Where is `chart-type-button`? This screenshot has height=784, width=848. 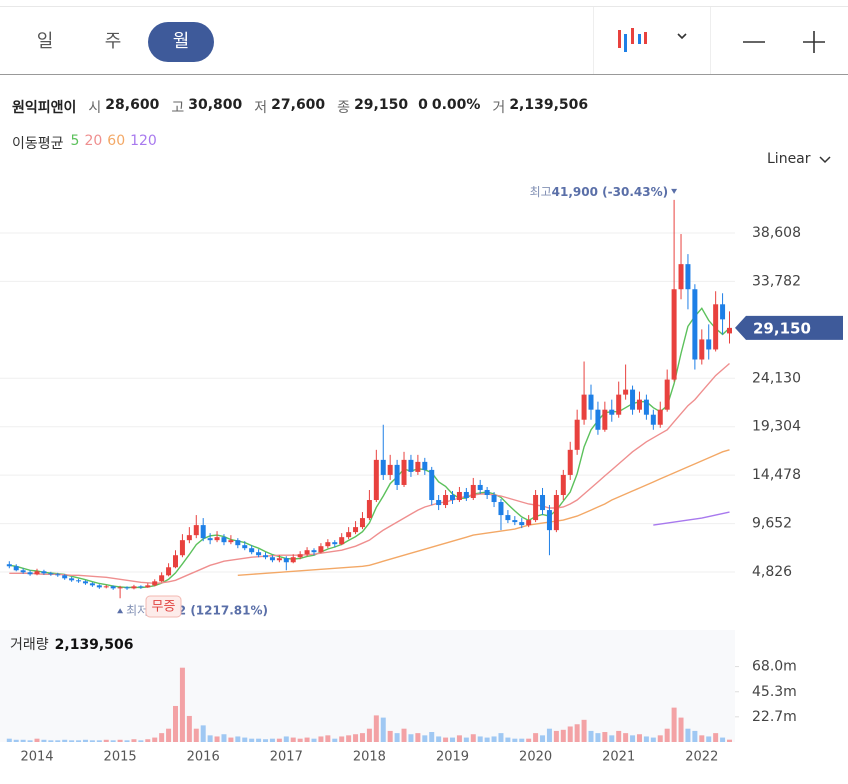 chart-type-button is located at coordinates (657, 42).